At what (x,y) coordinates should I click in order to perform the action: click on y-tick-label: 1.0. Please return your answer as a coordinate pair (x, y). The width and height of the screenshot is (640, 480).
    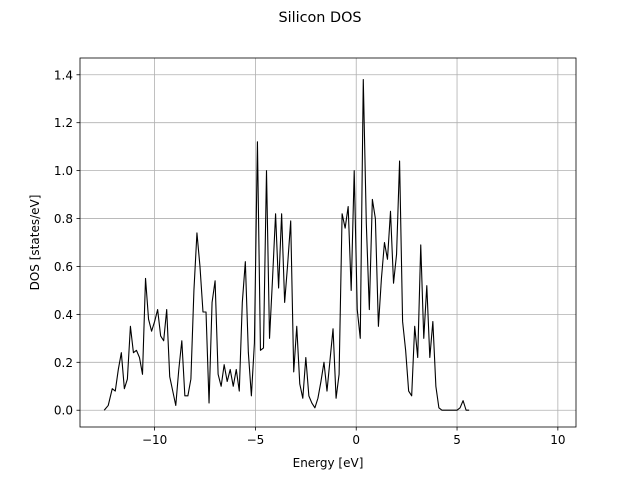
    Looking at the image, I should click on (63, 171).